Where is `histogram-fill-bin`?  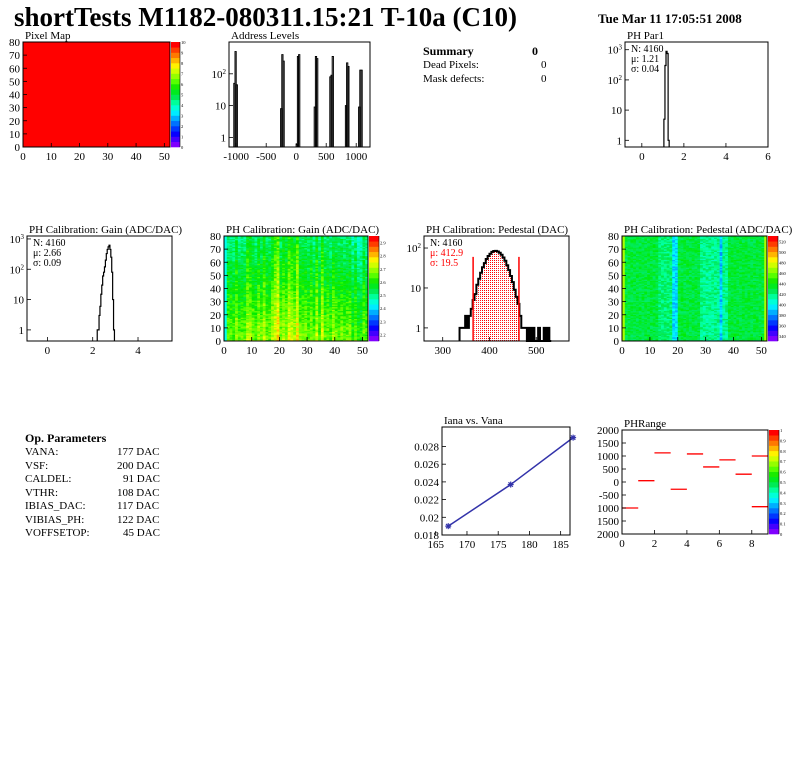 histogram-fill-bin is located at coordinates (503, 299).